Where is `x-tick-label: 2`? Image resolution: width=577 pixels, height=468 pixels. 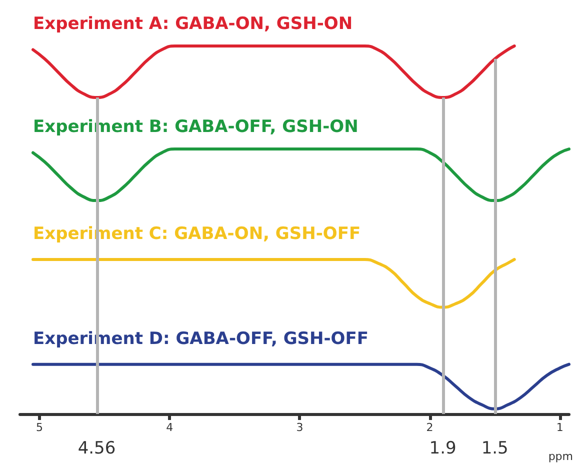 x-tick-label: 2 is located at coordinates (430, 427).